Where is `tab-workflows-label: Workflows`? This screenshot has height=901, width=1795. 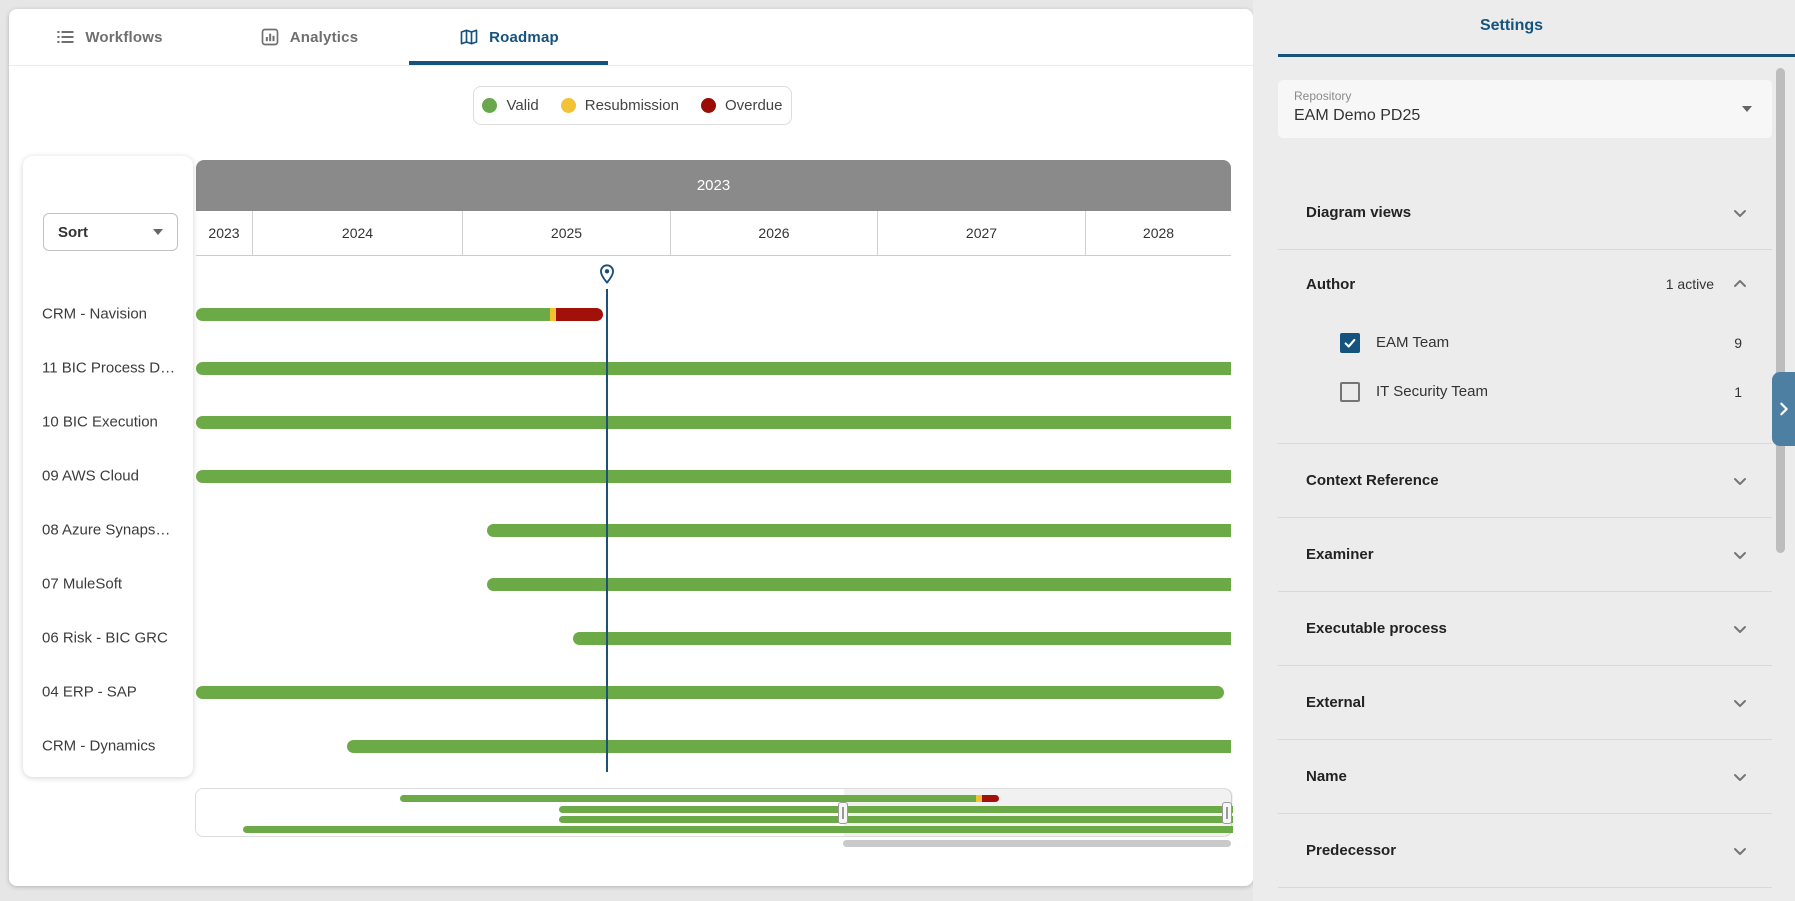 tab-workflows-label: Workflows is located at coordinates (124, 37).